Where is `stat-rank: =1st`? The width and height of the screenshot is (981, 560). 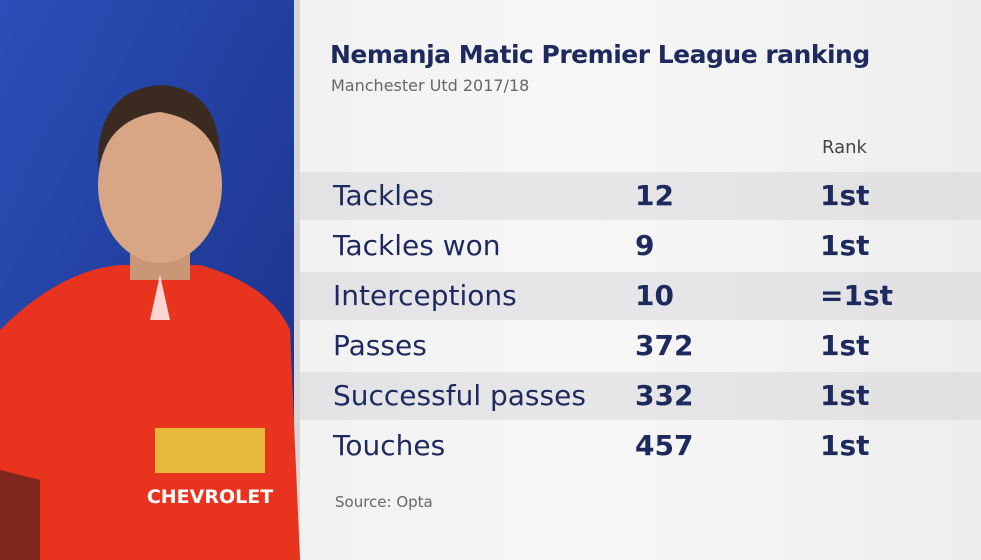
stat-rank: =1st is located at coordinates (856, 295).